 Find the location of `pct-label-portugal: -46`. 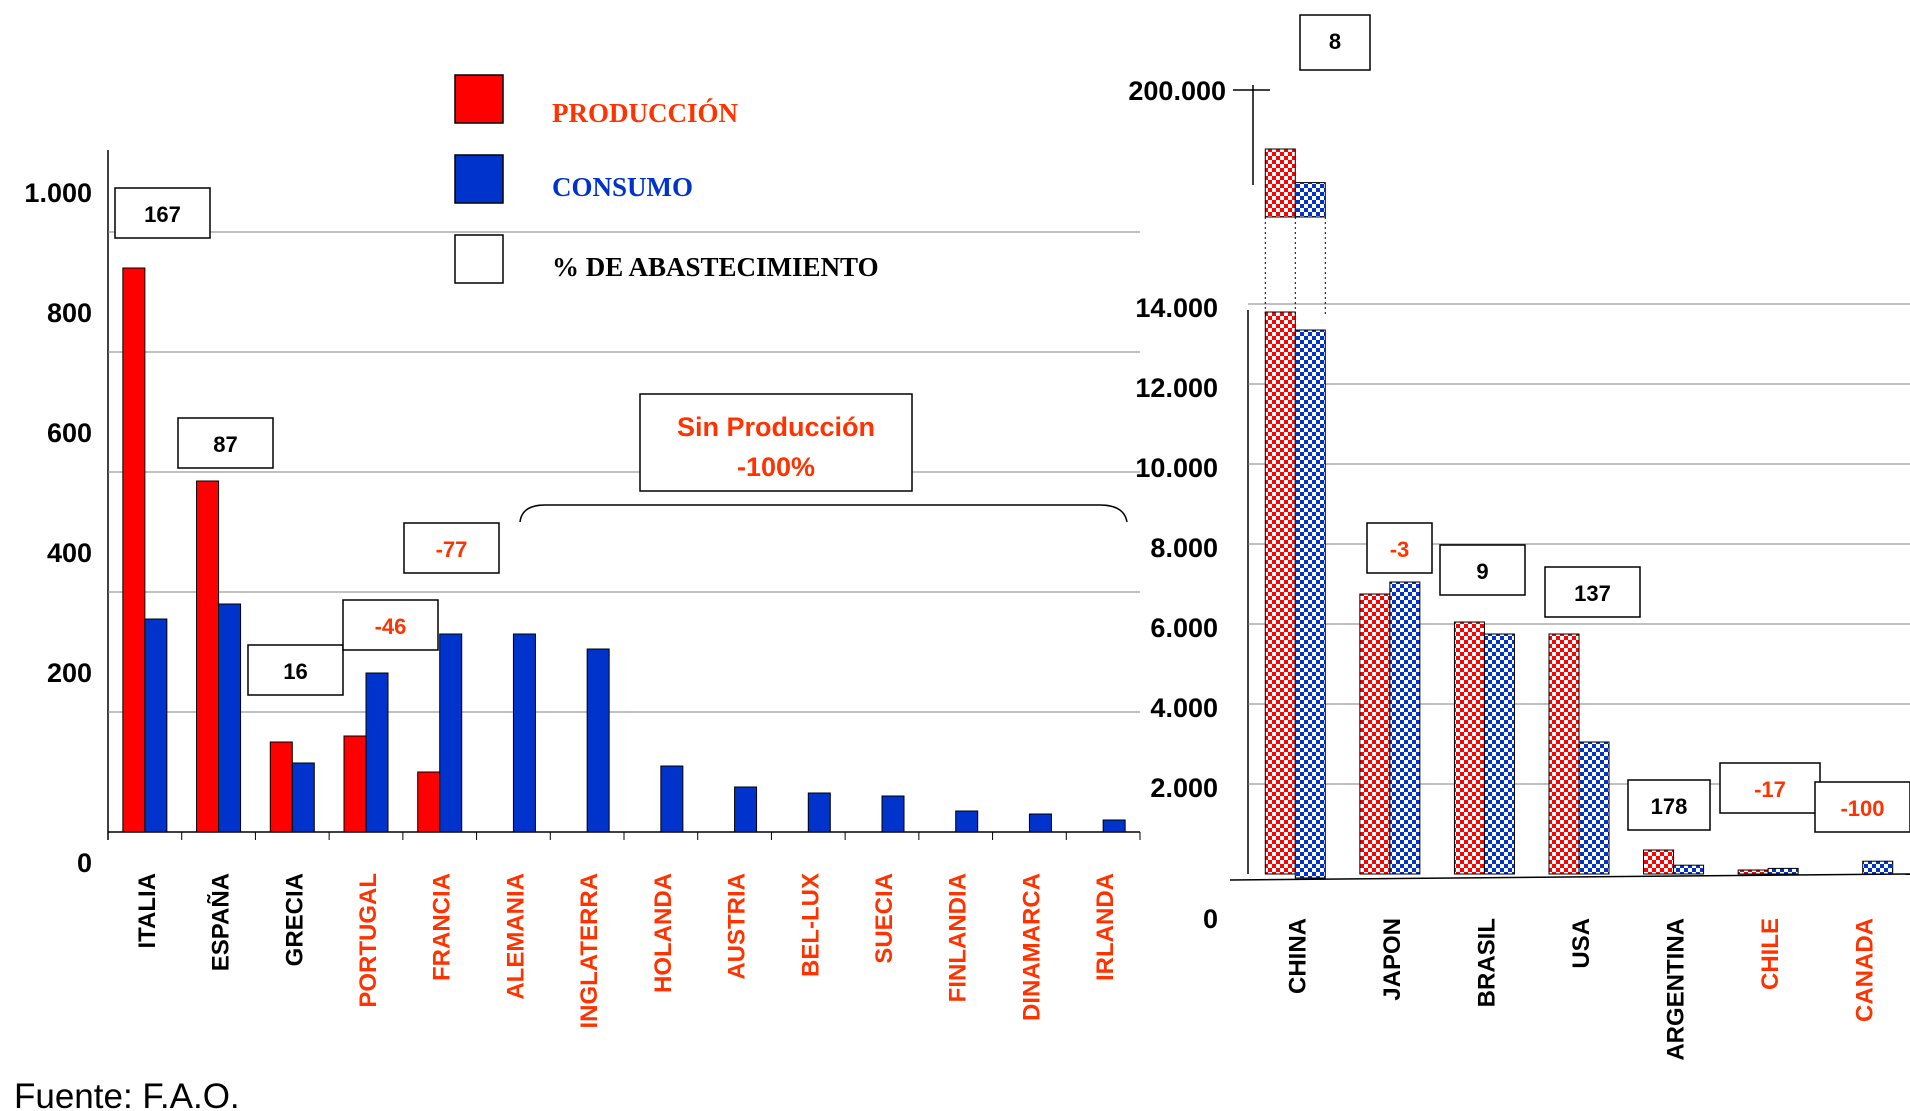

pct-label-portugal: -46 is located at coordinates (391, 626).